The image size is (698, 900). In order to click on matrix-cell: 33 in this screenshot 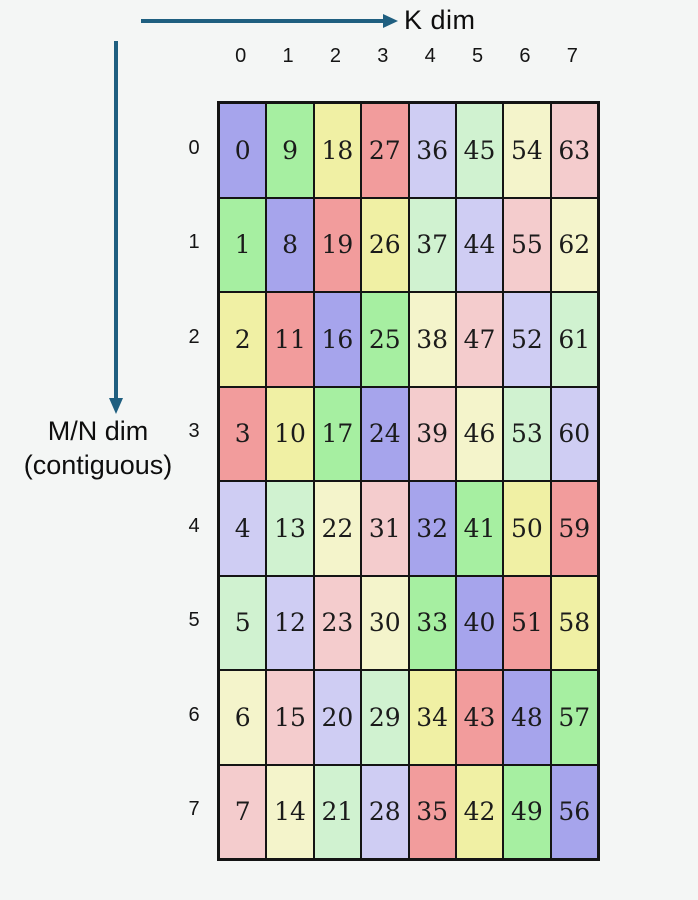, I will do `click(432, 622)`.